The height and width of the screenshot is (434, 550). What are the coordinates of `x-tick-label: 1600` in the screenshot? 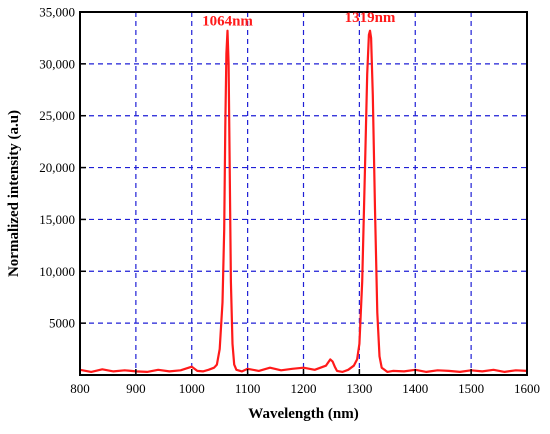 It's located at (527, 388).